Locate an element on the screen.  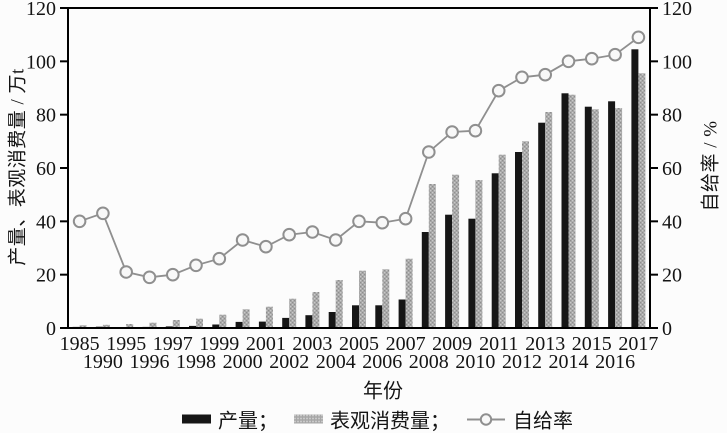
bar-consumption-2000 is located at coordinates (246, 318).